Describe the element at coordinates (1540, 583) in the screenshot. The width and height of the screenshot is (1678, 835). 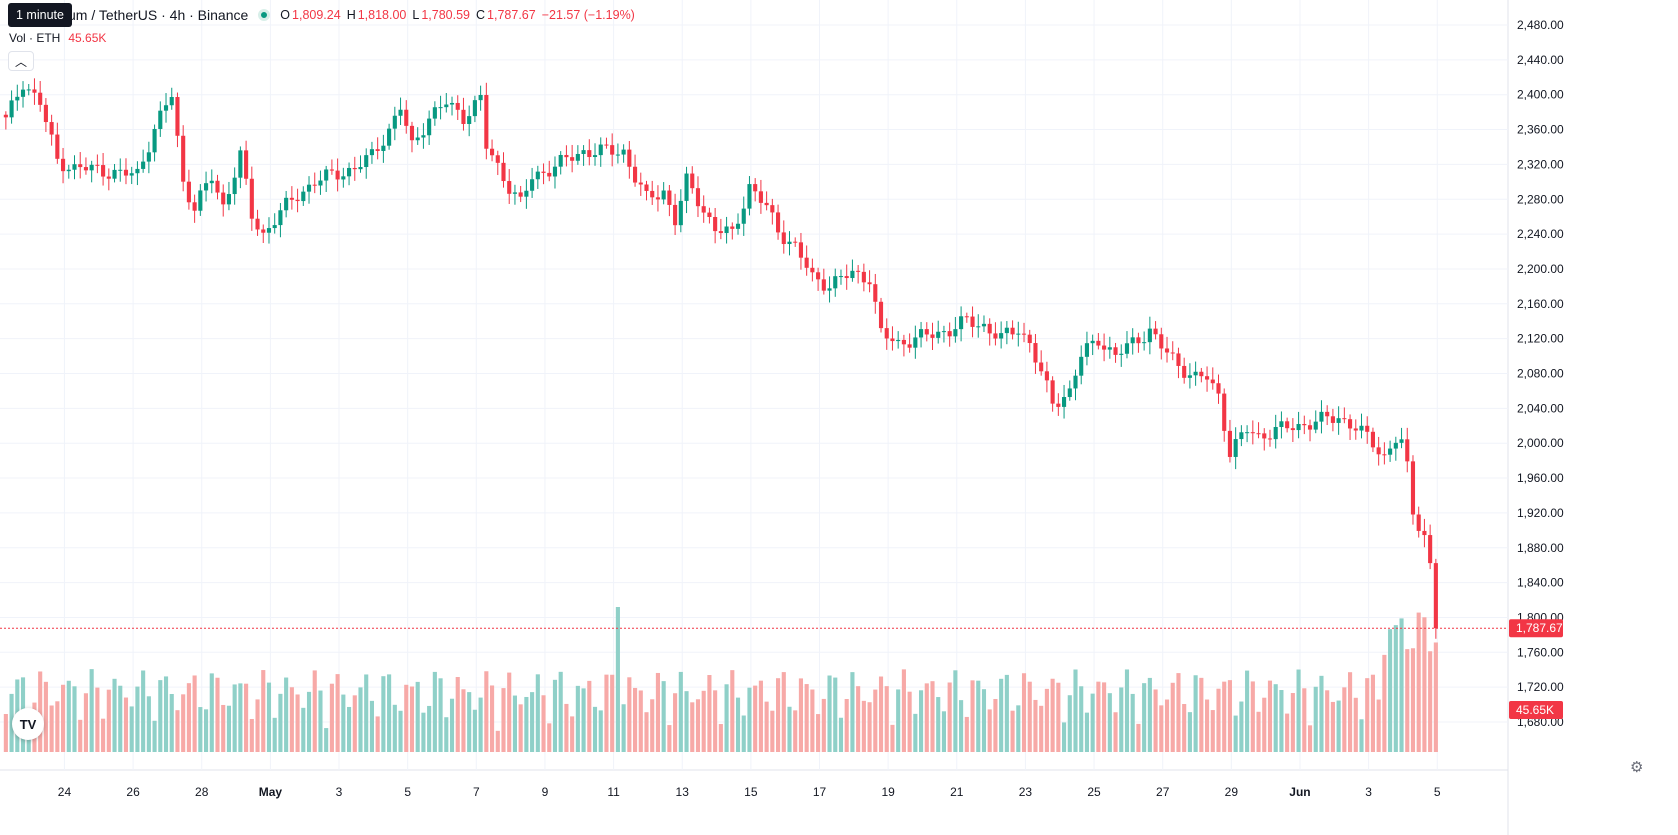
I see `y-tick-label: 1,840.00` at that location.